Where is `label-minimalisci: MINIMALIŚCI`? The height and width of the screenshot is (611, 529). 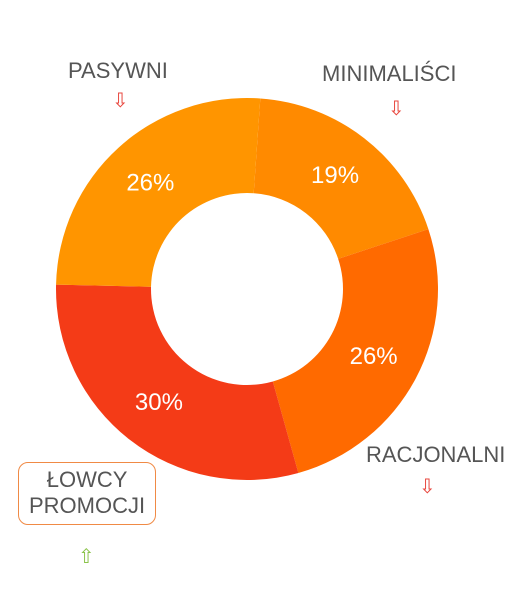
label-minimalisci: MINIMALIŚCI is located at coordinates (389, 73).